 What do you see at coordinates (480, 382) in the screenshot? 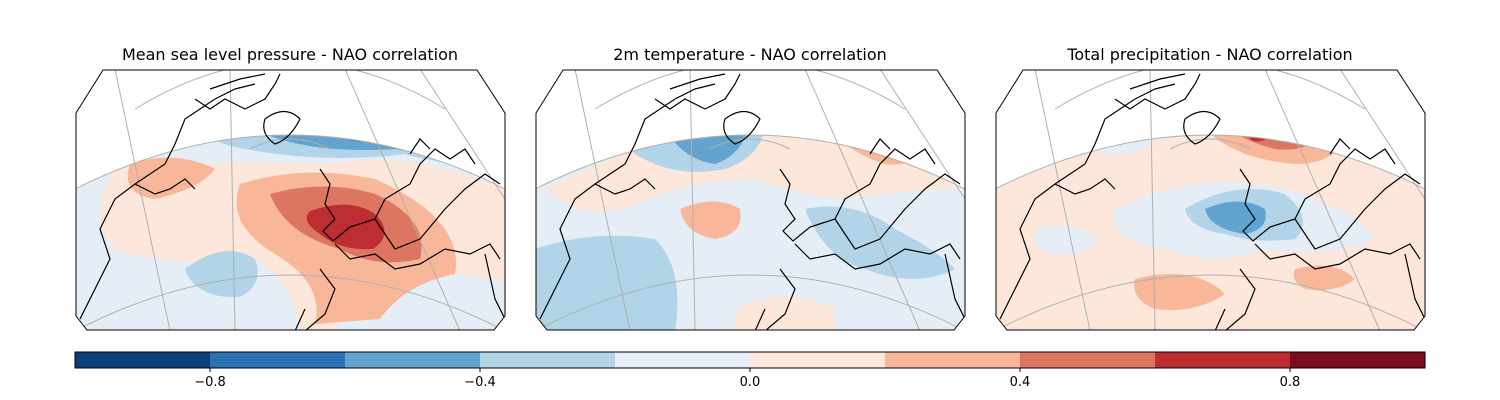
I see `colorbar-tick-label: −0.4` at bounding box center [480, 382].